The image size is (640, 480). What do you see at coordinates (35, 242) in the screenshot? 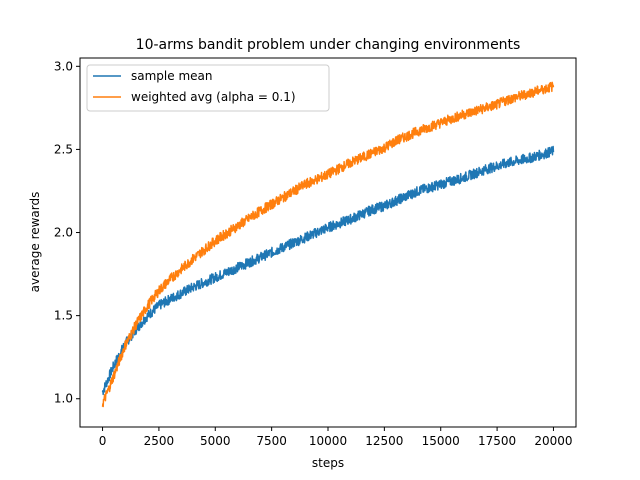
I see `y-axis-label: average rewards` at bounding box center [35, 242].